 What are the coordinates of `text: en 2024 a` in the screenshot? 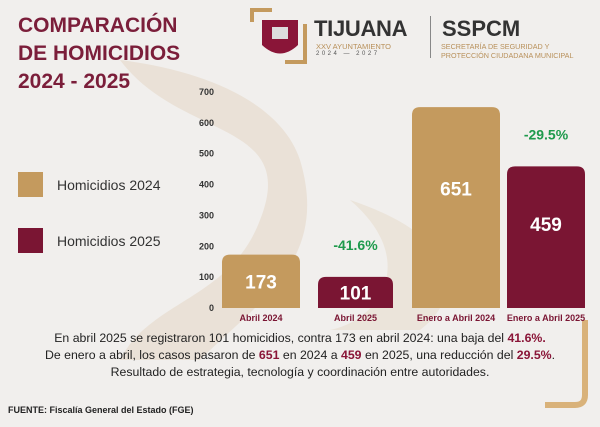 It's located at (310, 355).